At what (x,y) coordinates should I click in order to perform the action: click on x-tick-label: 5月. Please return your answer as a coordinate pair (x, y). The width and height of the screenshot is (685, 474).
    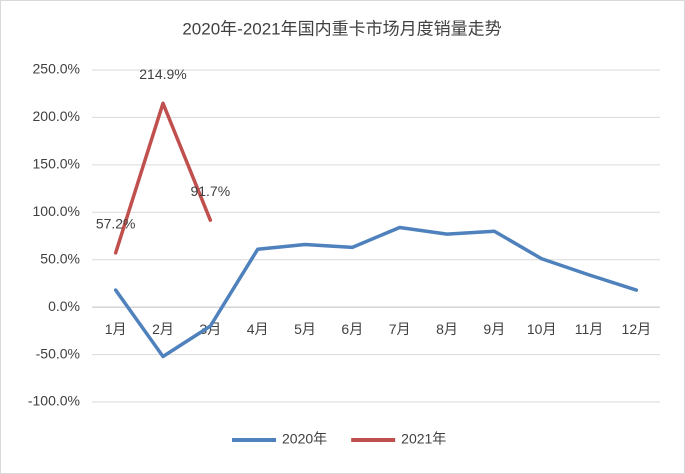
    Looking at the image, I should click on (305, 329).